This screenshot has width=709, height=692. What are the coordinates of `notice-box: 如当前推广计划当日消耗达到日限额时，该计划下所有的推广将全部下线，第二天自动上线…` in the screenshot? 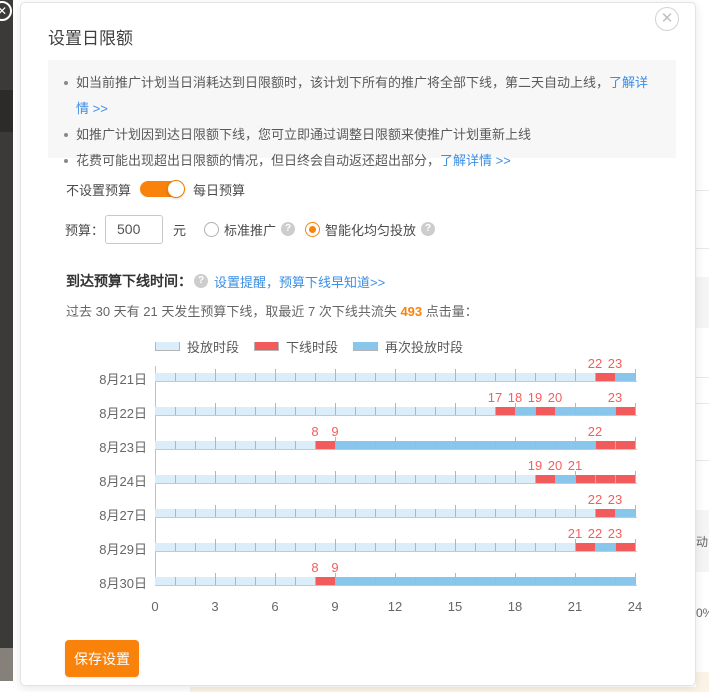 It's located at (362, 114).